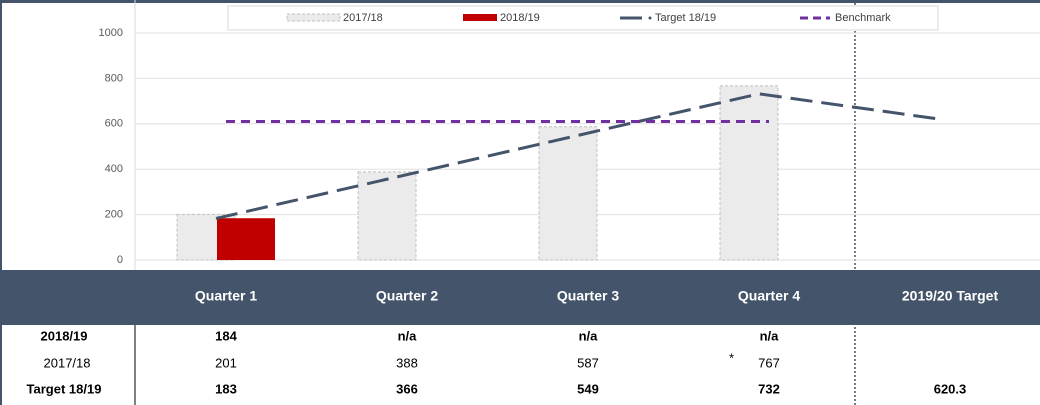 The height and width of the screenshot is (405, 1040). Describe the element at coordinates (114, 215) in the screenshot. I see `y-tick-label: 200` at that location.